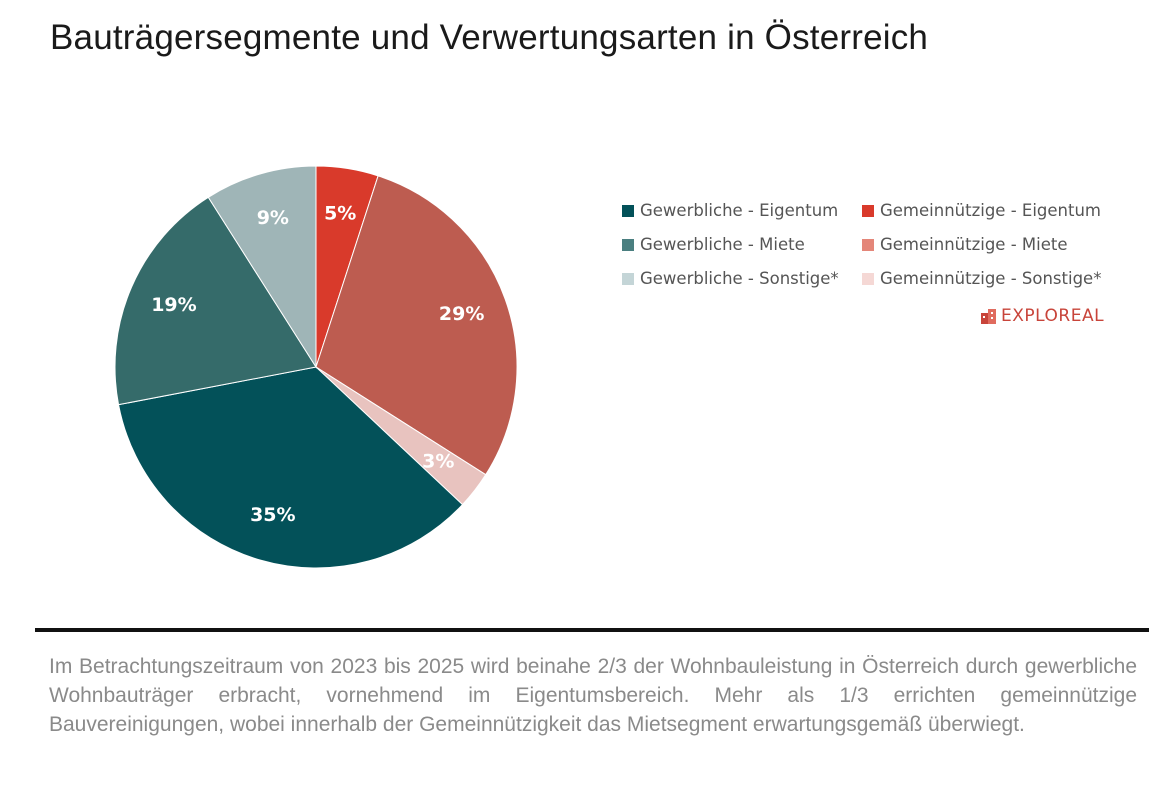 Image resolution: width=1174 pixels, height=790 pixels. What do you see at coordinates (273, 218) in the screenshot?
I see `pie-label-gewerbliche-sonstige: 9%` at bounding box center [273, 218].